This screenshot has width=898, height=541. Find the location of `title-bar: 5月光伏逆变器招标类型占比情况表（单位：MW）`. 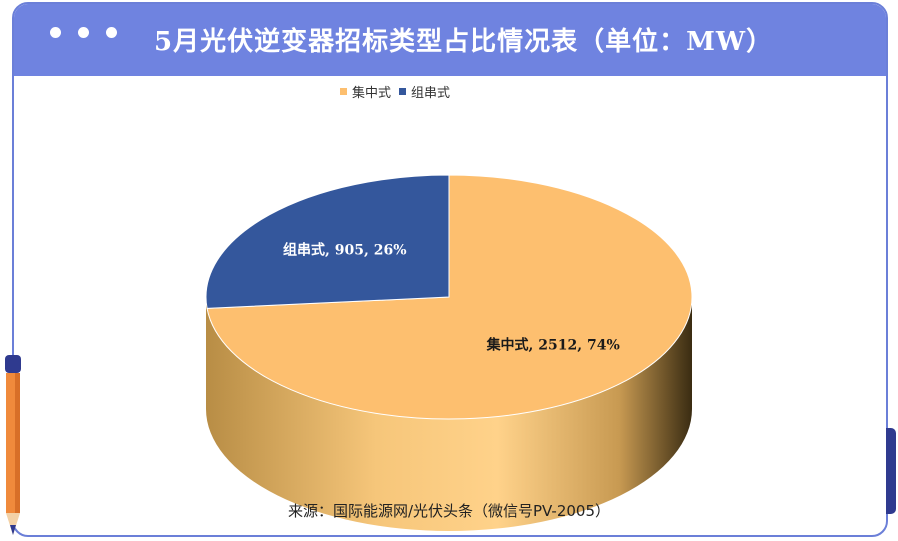

title-bar: 5月光伏逆变器招标类型占比情况表（单位：MW） is located at coordinates (450, 40).